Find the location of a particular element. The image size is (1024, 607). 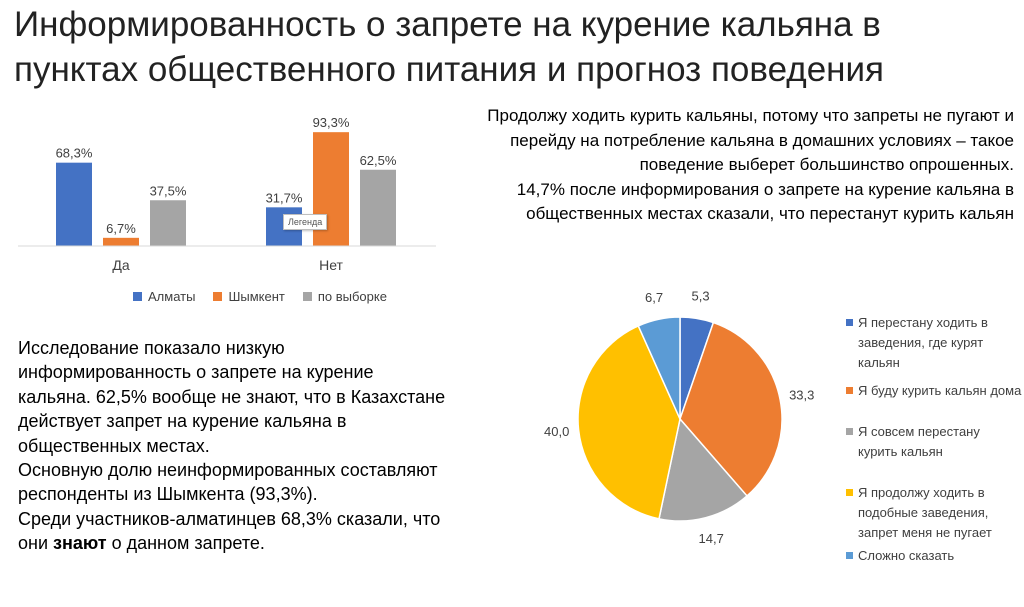

pie-legend-item-smoke-home: Я буду курить кальян дома is located at coordinates (934, 391).